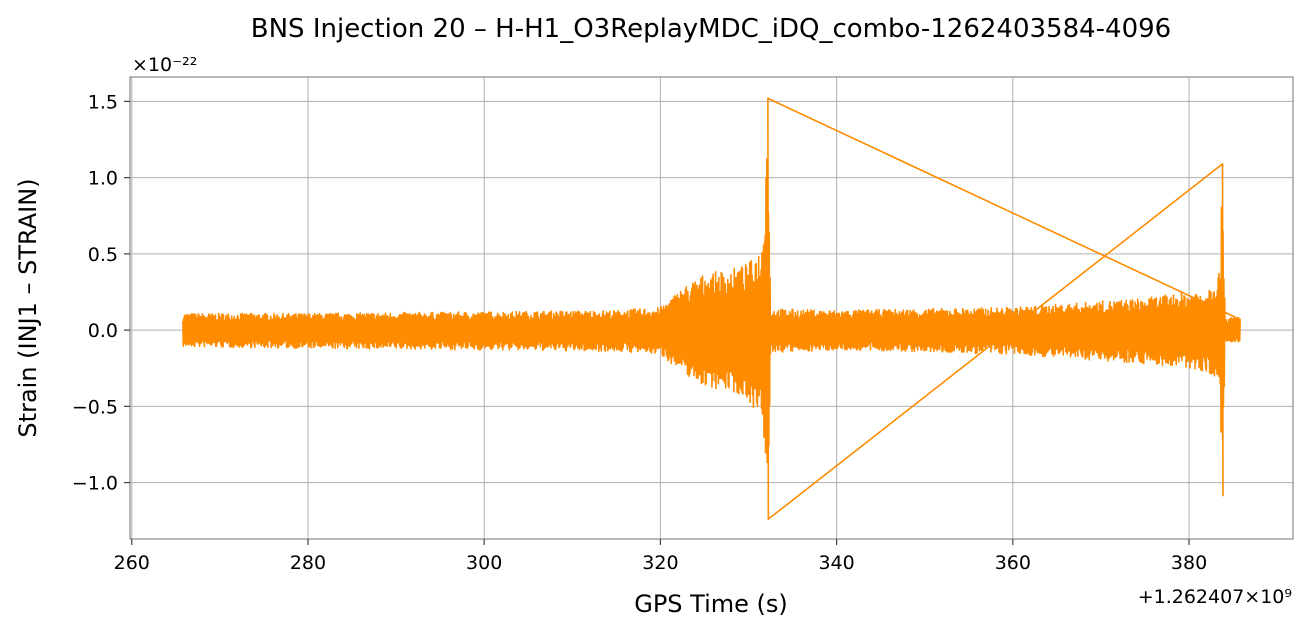 This screenshot has height=633, width=1307. I want to click on x-tick-label: 340, so click(836, 563).